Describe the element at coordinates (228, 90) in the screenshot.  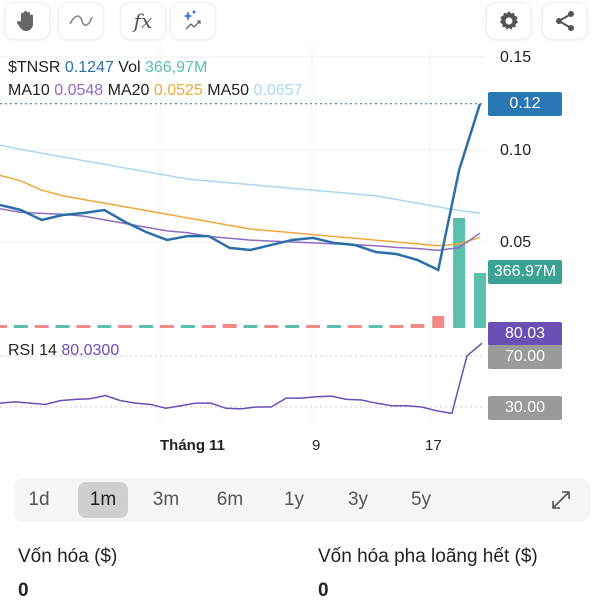
I see `ma50-label: MA50` at that location.